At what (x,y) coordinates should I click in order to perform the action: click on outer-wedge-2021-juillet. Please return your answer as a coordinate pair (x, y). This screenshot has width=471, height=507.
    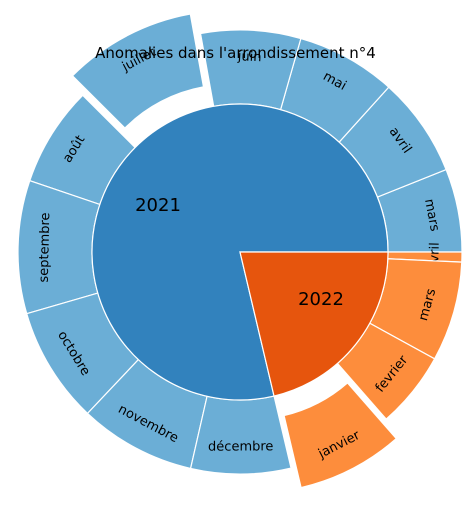
    Looking at the image, I should click on (138, 71).